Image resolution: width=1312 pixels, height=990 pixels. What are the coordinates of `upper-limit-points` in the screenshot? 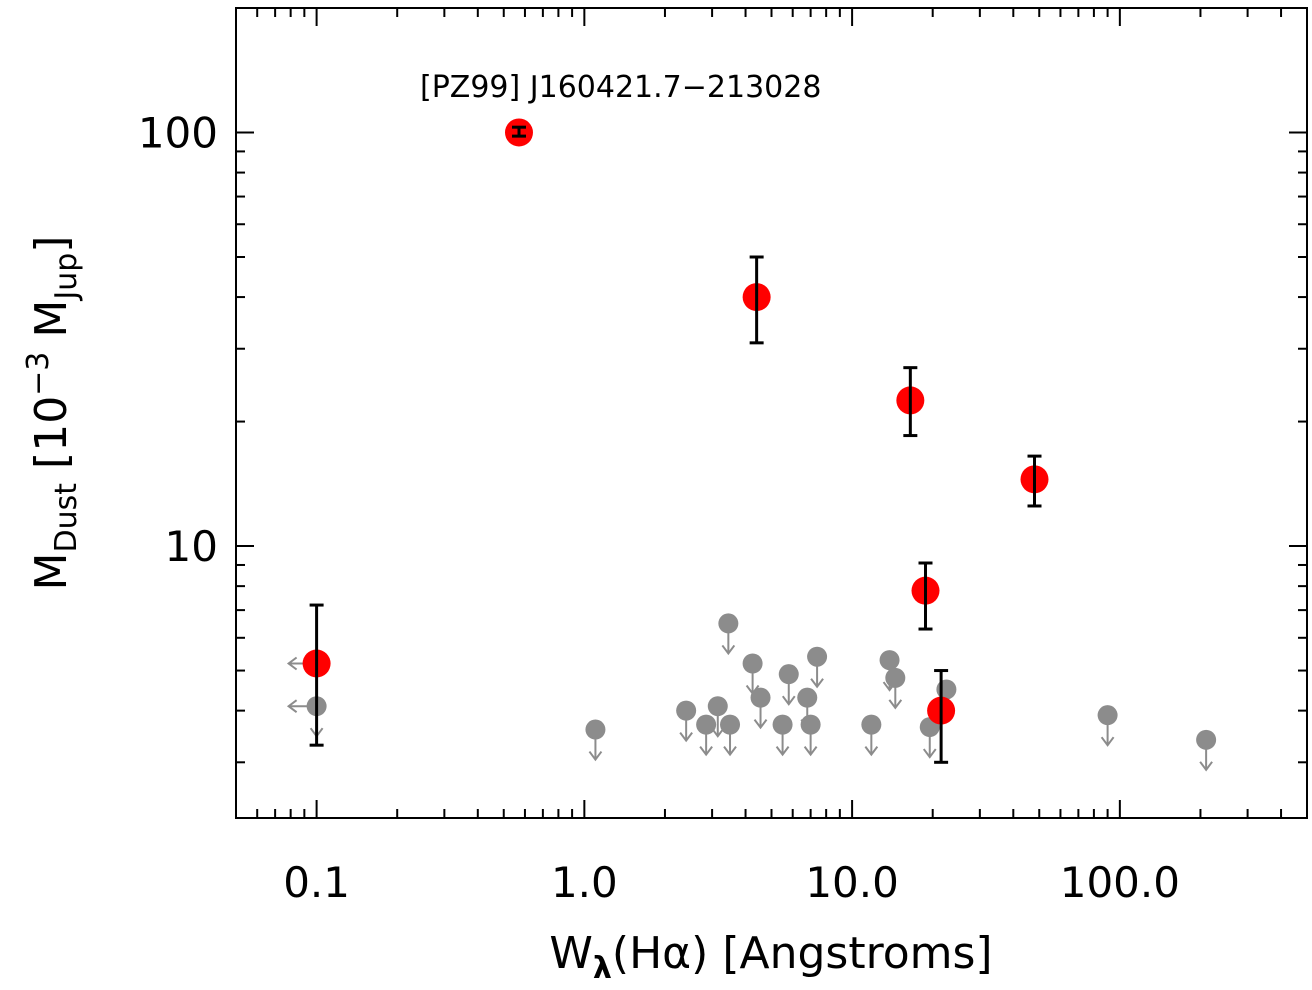 It's located at (751, 692).